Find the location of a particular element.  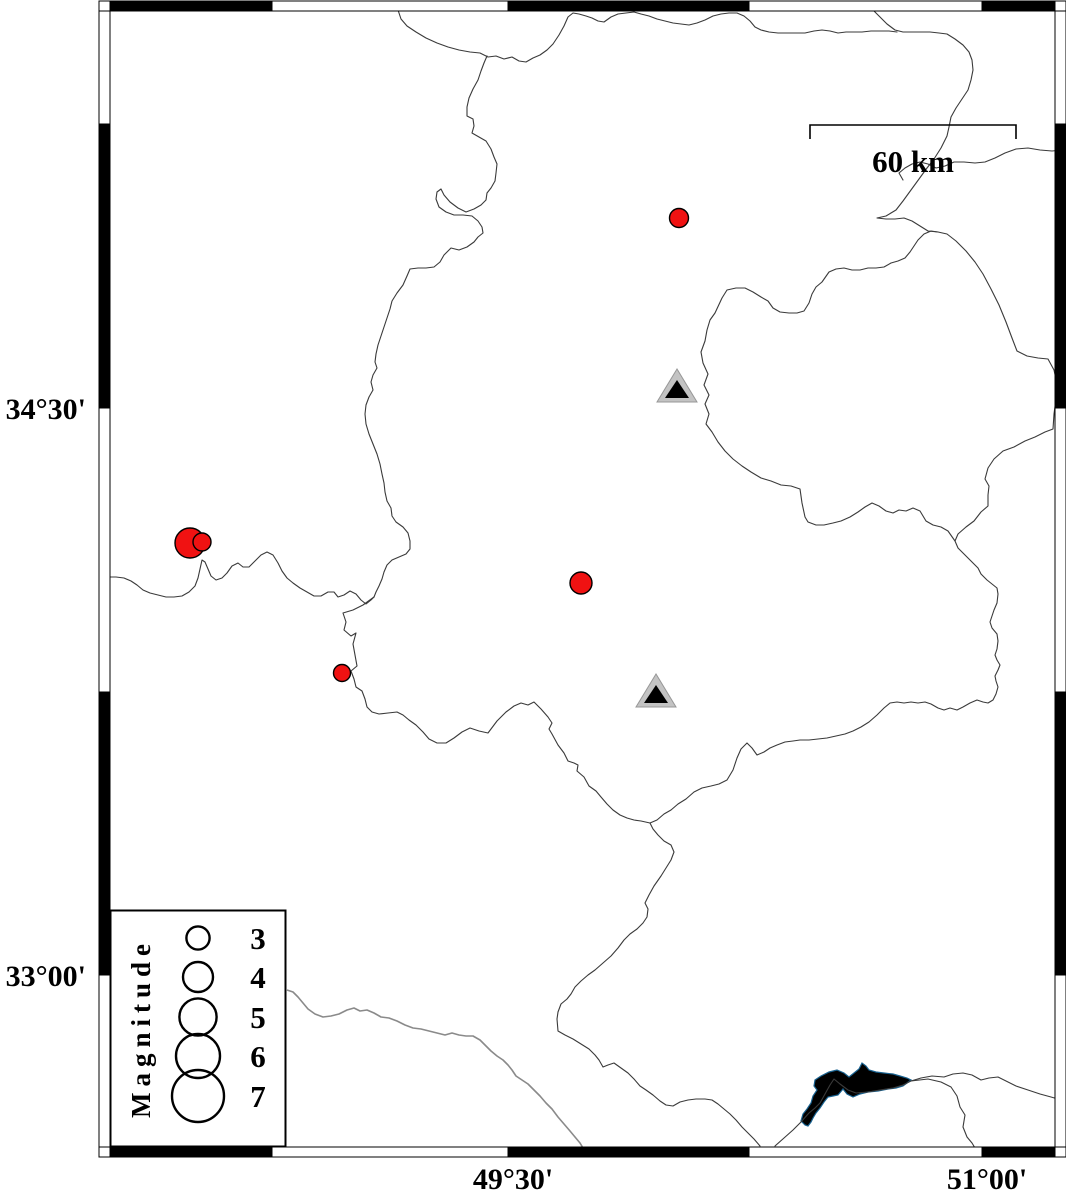

legend-magnitude-label: 3 is located at coordinates (258, 938).